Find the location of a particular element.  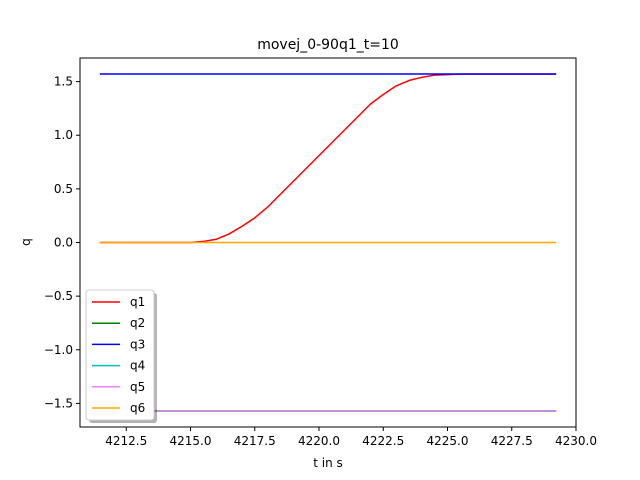

y-axis-ticks: 1.5 1.0 0.5 0.0 −0.5 −1.0 −1.5 is located at coordinates (62, 242).